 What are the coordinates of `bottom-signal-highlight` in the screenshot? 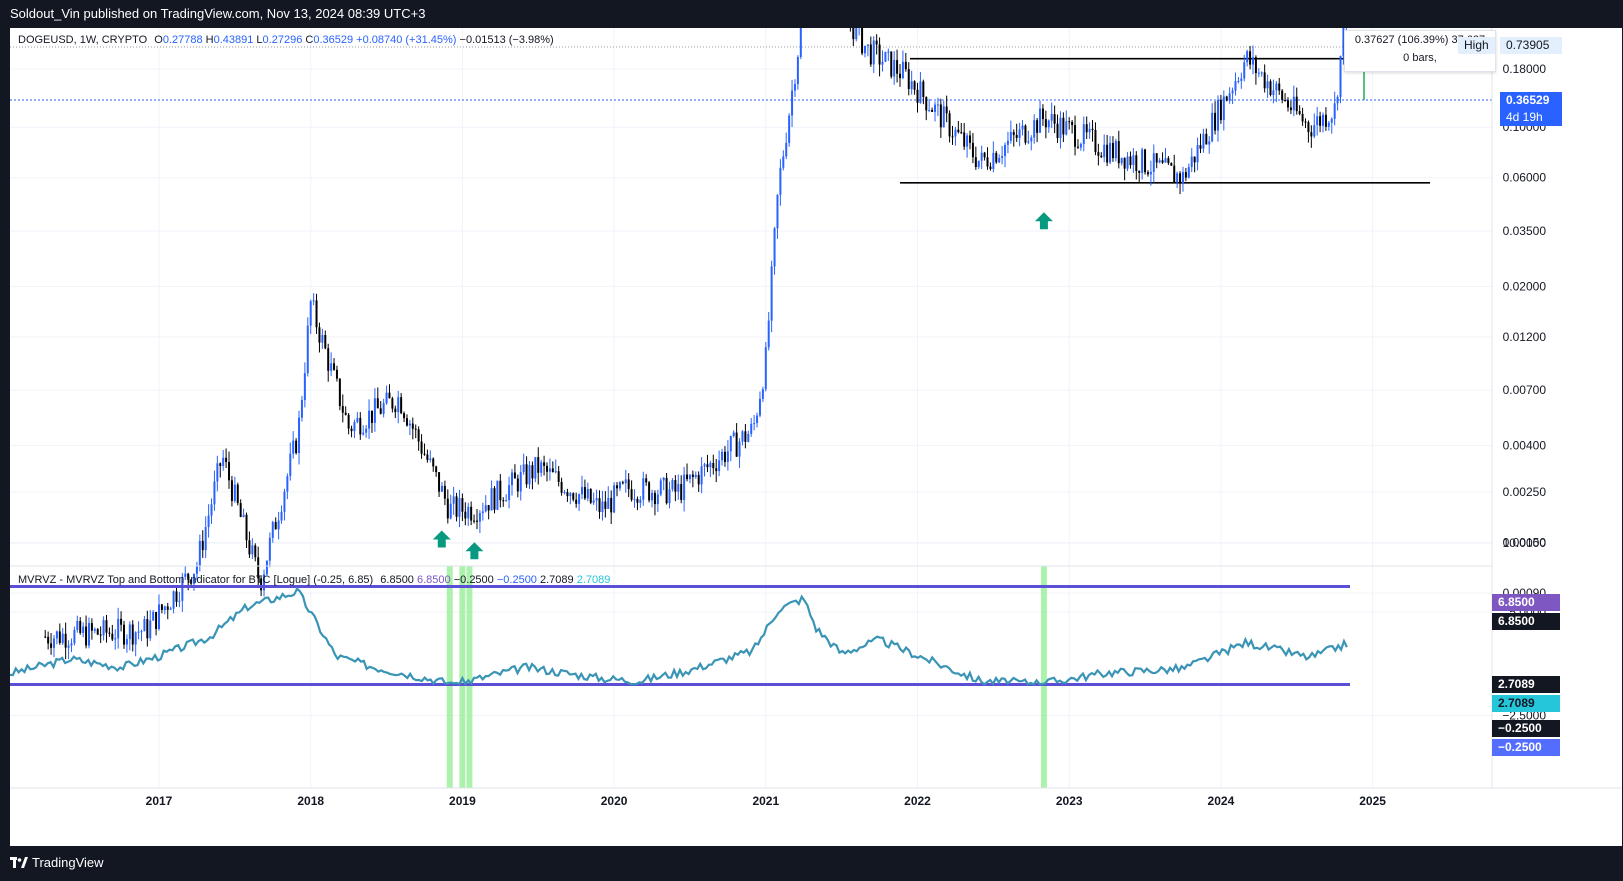 It's located at (469, 677).